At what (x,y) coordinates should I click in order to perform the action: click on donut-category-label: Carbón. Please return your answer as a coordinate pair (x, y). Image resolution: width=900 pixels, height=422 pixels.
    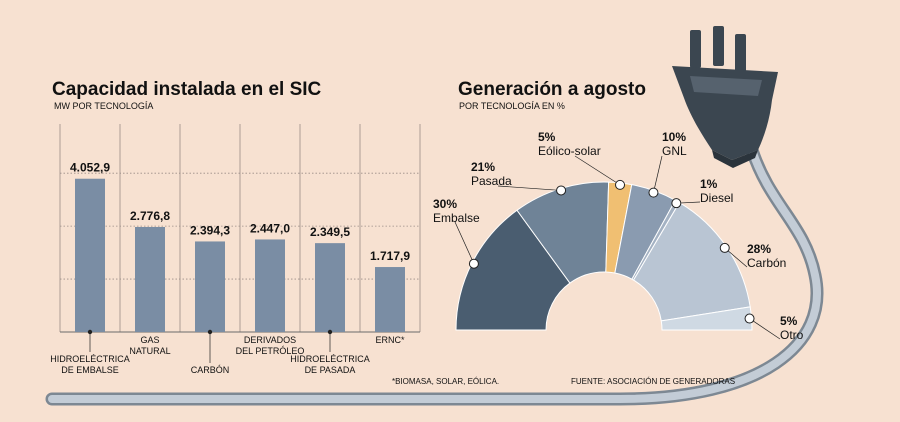
    Looking at the image, I should click on (766, 263).